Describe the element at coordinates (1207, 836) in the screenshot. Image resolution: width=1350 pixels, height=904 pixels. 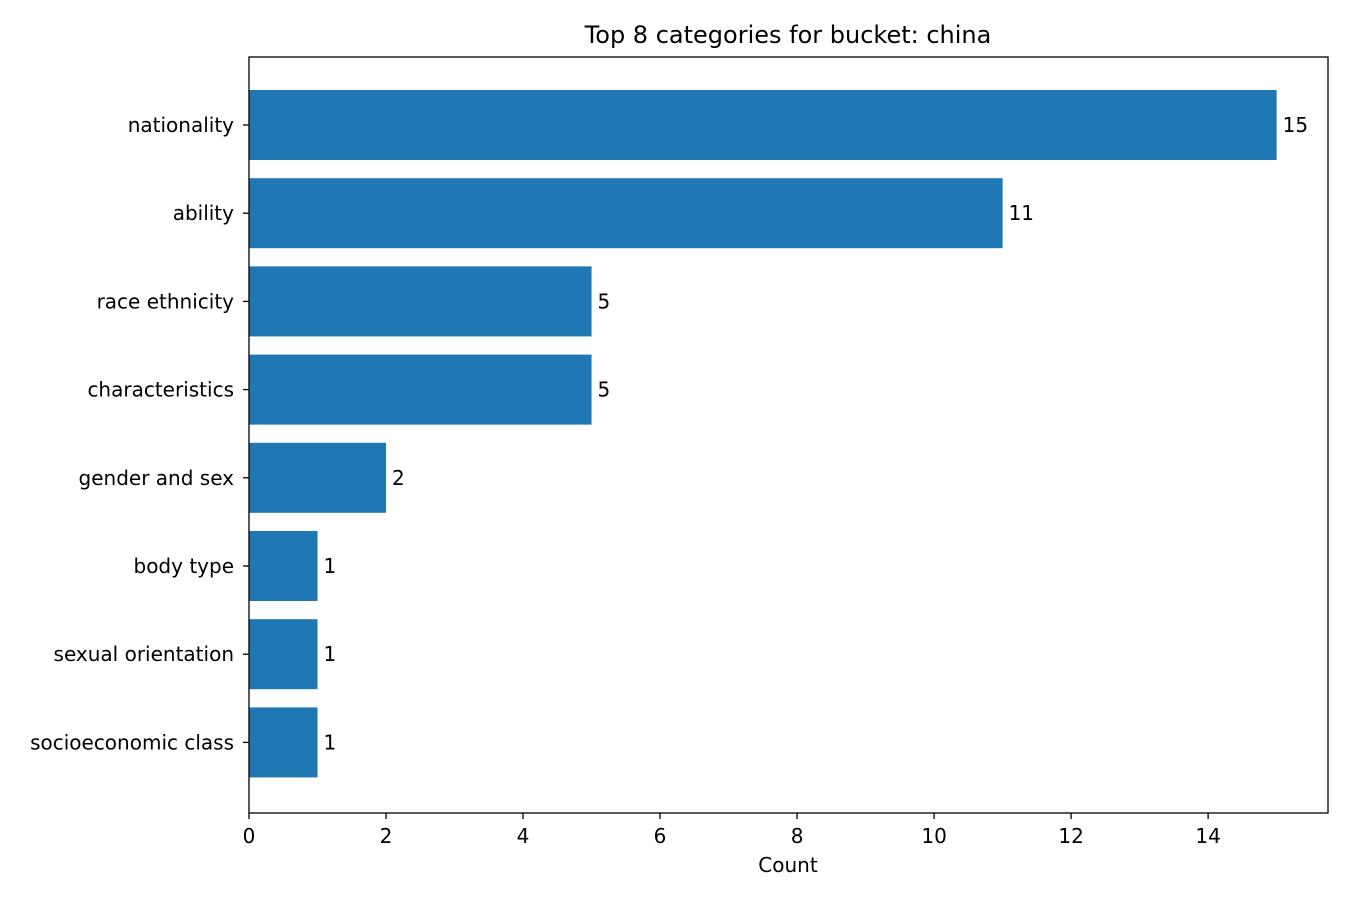
I see `x-tick-label: 14` at that location.